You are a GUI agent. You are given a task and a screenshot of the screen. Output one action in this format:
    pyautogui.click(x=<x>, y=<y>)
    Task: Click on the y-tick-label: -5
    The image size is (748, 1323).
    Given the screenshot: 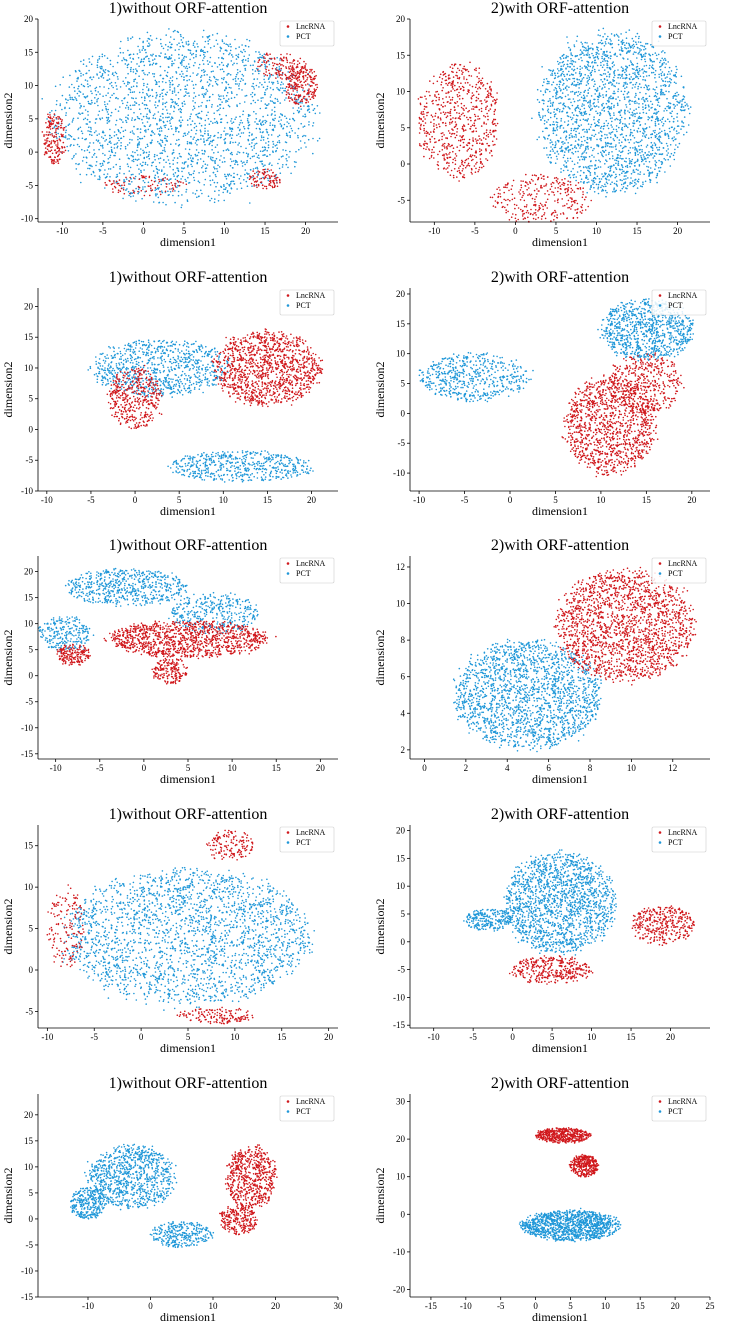 What is the action you would take?
    pyautogui.click(x=30, y=185)
    